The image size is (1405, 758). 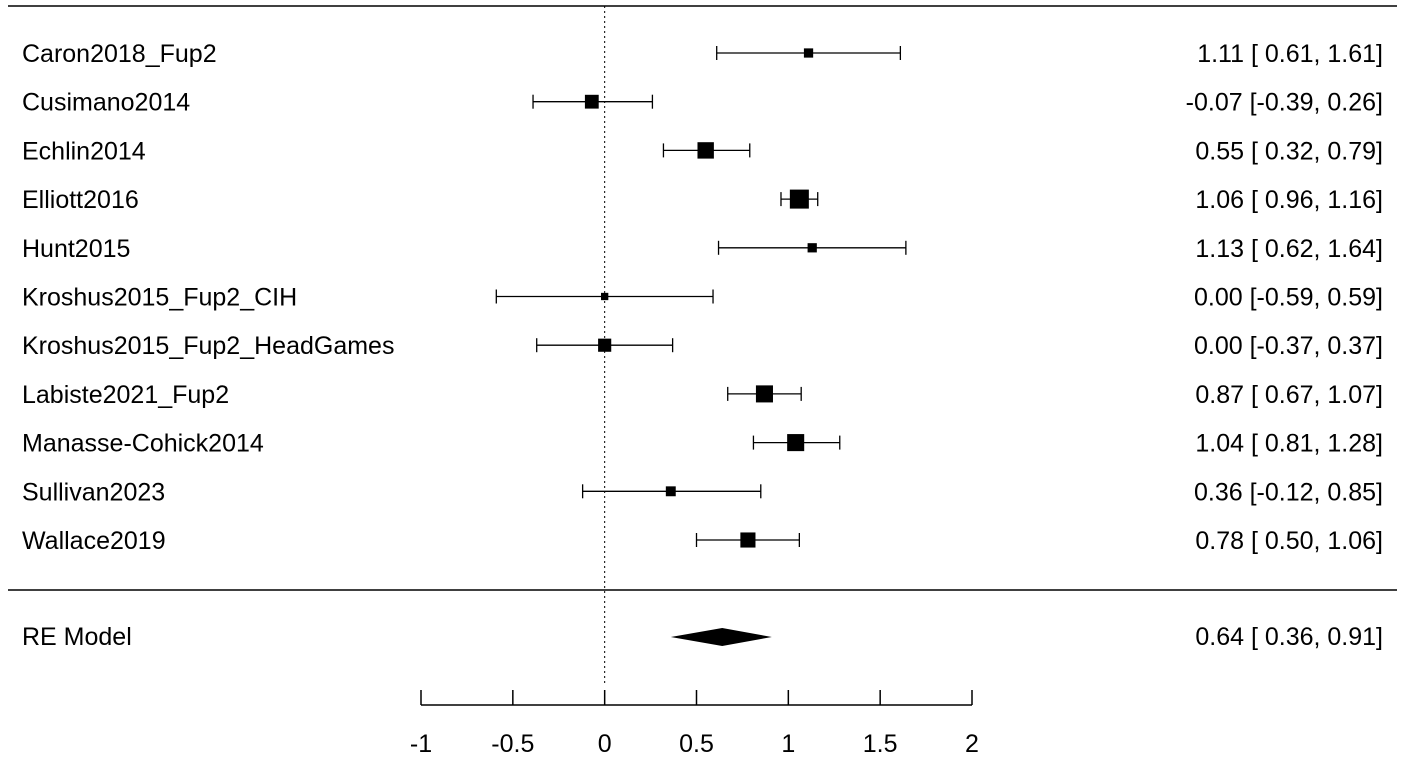 I want to click on study-row: Labiste2021_Fup2 0.87 [ 0.67, 1.07], so click(x=702, y=395).